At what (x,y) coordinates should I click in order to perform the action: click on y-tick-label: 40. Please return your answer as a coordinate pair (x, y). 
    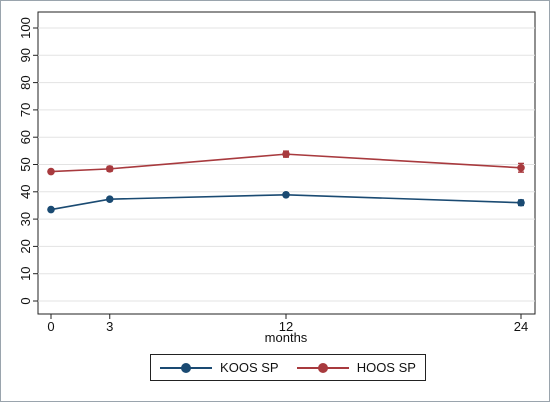
    Looking at the image, I should click on (25, 192).